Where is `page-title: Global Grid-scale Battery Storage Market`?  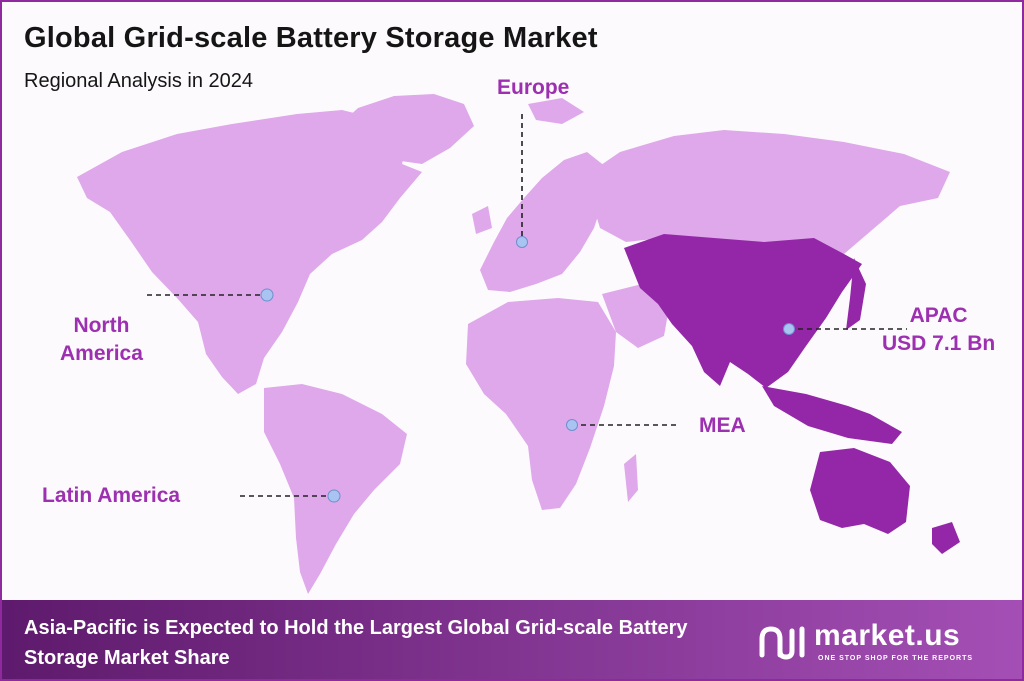 page-title: Global Grid-scale Battery Storage Market is located at coordinates (311, 38).